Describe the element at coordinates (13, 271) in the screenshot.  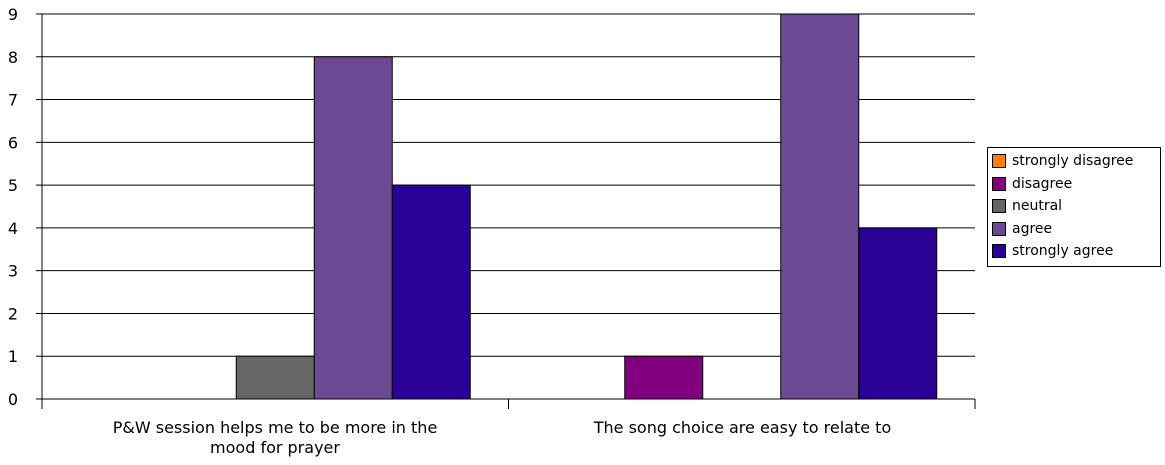
I see `y-tick-label: 3` at that location.